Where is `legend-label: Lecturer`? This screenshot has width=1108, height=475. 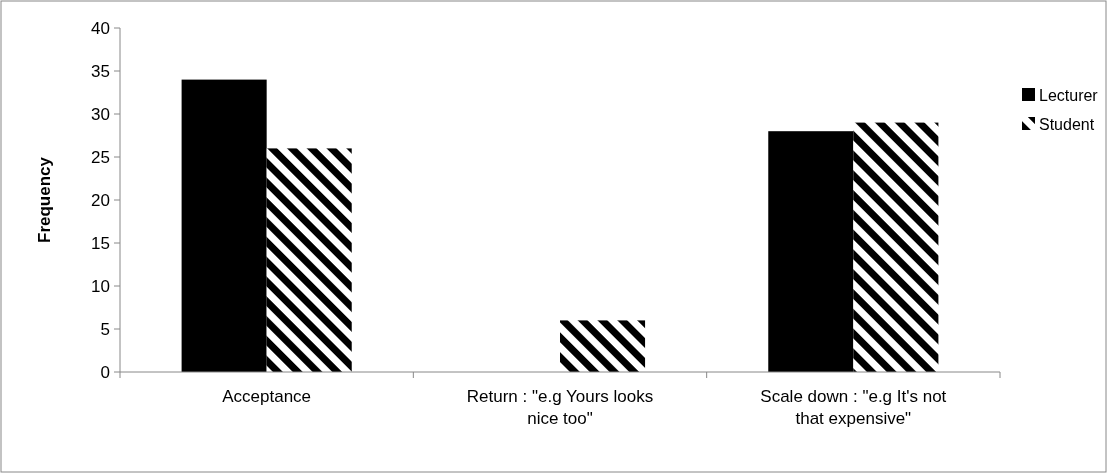 legend-label: Lecturer is located at coordinates (1069, 95).